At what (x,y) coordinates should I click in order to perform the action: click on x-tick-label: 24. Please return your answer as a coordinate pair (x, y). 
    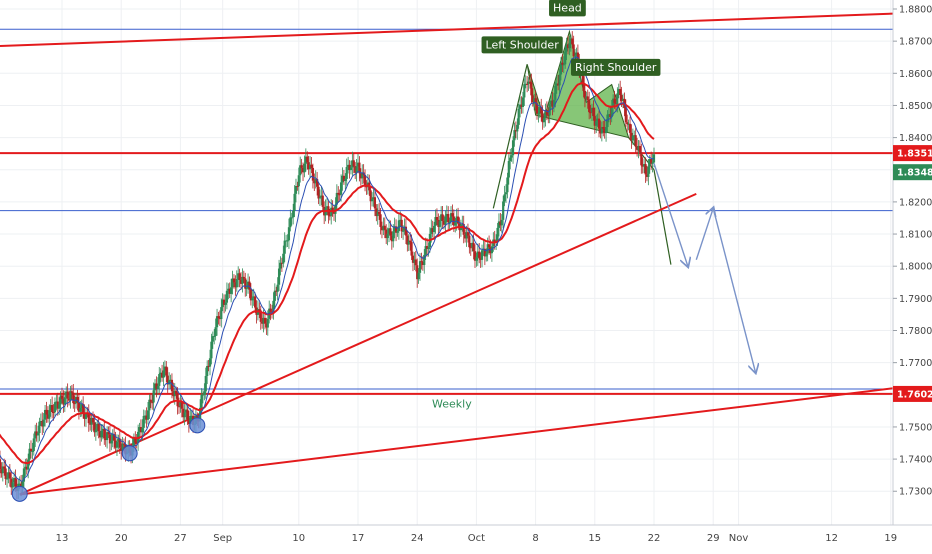
    Looking at the image, I should click on (417, 538).